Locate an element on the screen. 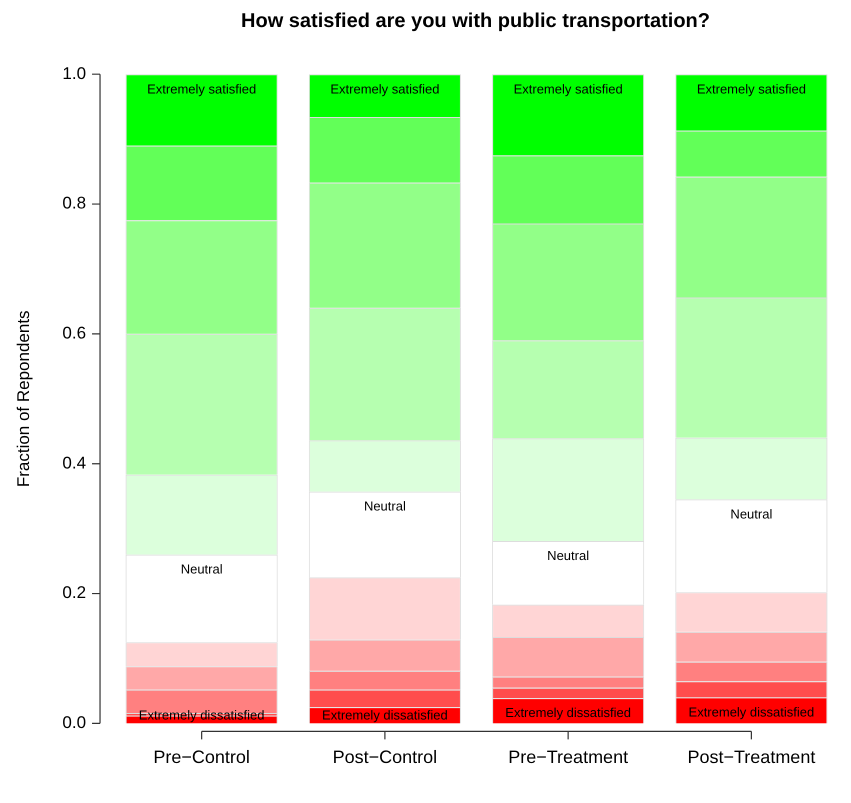  series-label: Neutral is located at coordinates (201, 569).